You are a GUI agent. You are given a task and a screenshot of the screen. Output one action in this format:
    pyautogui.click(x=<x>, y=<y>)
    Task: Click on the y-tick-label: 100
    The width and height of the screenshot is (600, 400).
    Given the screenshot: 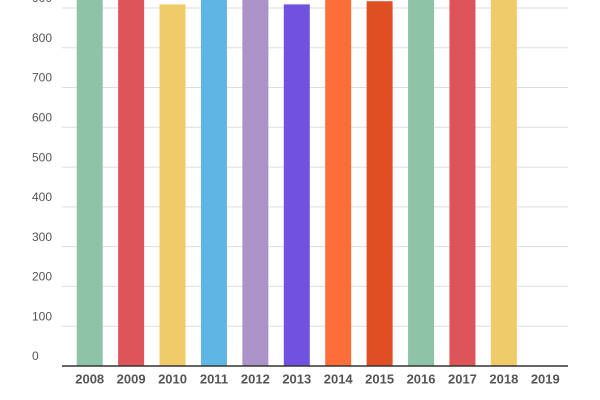 What is the action you would take?
    pyautogui.click(x=42, y=316)
    